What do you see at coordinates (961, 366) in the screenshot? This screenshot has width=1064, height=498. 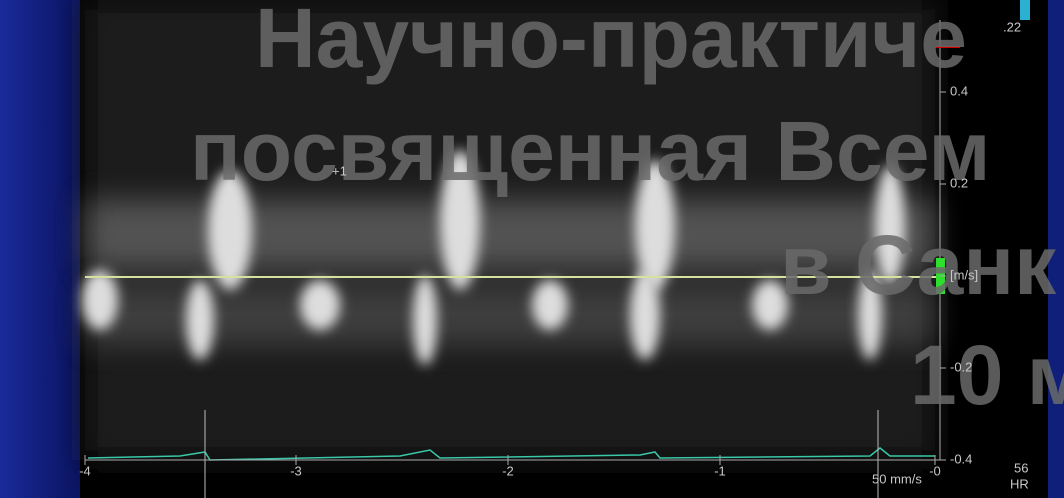 I see `tick-label: -0.2` at bounding box center [961, 366].